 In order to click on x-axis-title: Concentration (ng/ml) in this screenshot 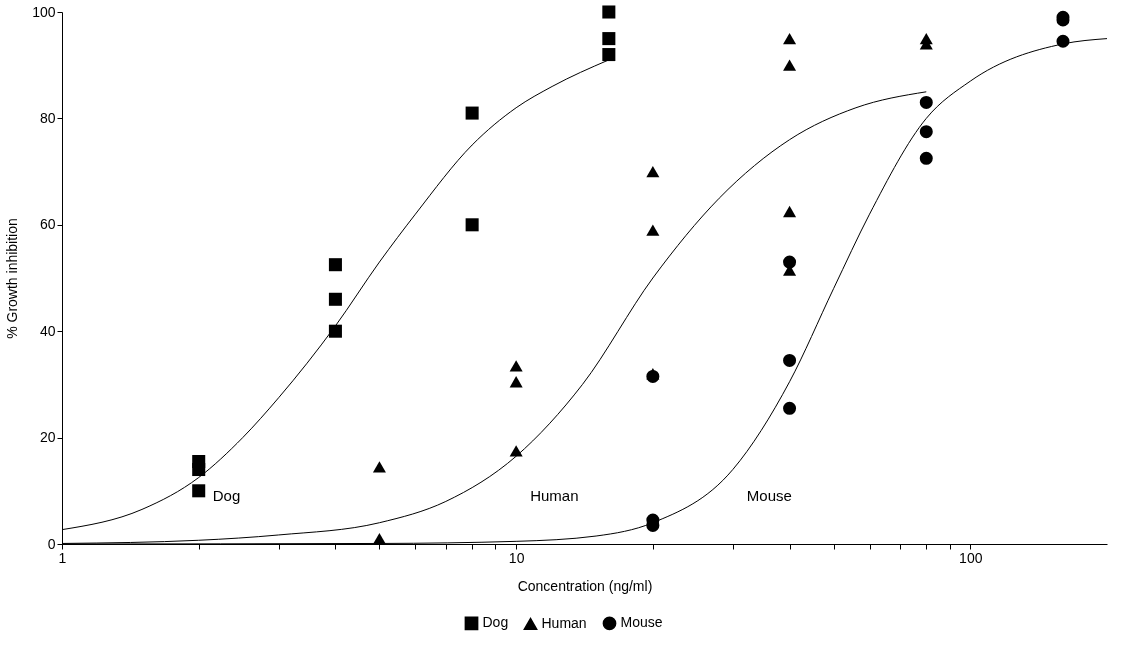, I will do `click(585, 585)`.